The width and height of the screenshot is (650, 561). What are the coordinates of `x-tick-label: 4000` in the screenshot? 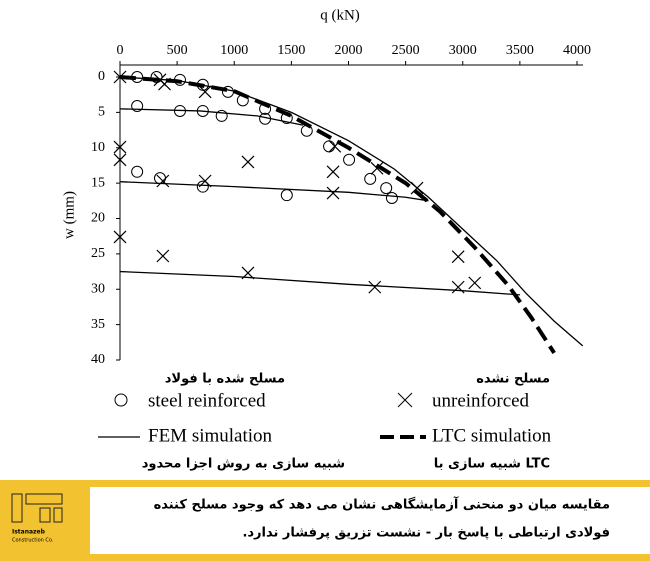 It's located at (577, 50).